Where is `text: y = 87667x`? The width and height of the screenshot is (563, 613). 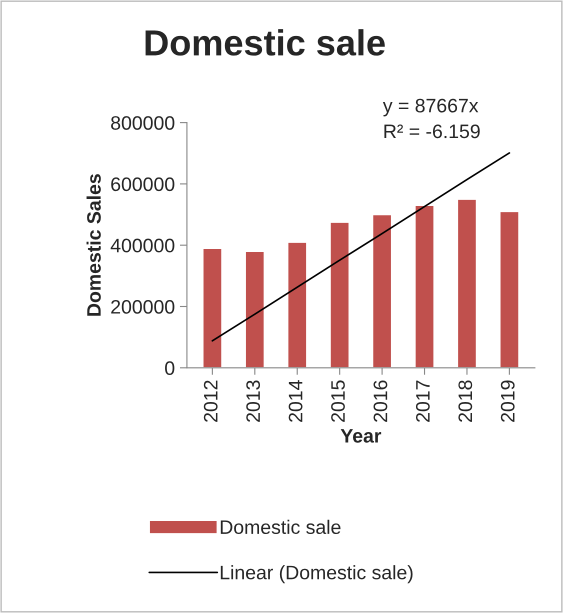
text: y = 87667x is located at coordinates (430, 107).